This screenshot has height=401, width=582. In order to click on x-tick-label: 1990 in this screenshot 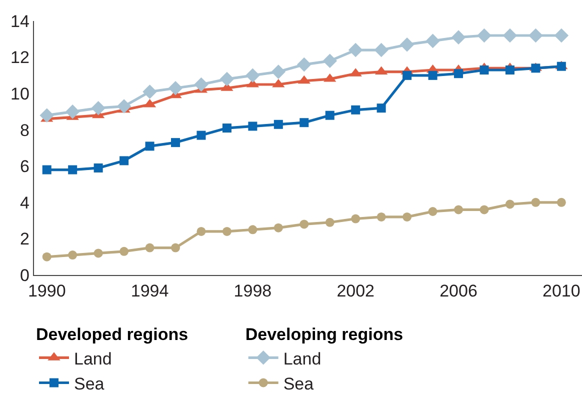, I will do `click(47, 291)`.